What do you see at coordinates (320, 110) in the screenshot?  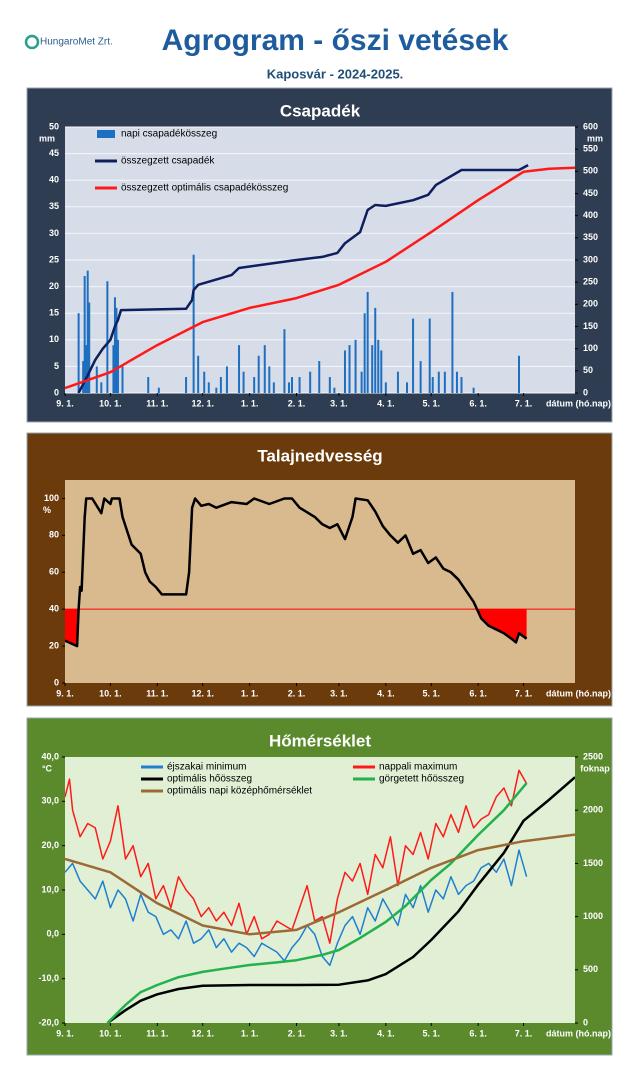 I see `chart-title: Csapadék` at bounding box center [320, 110].